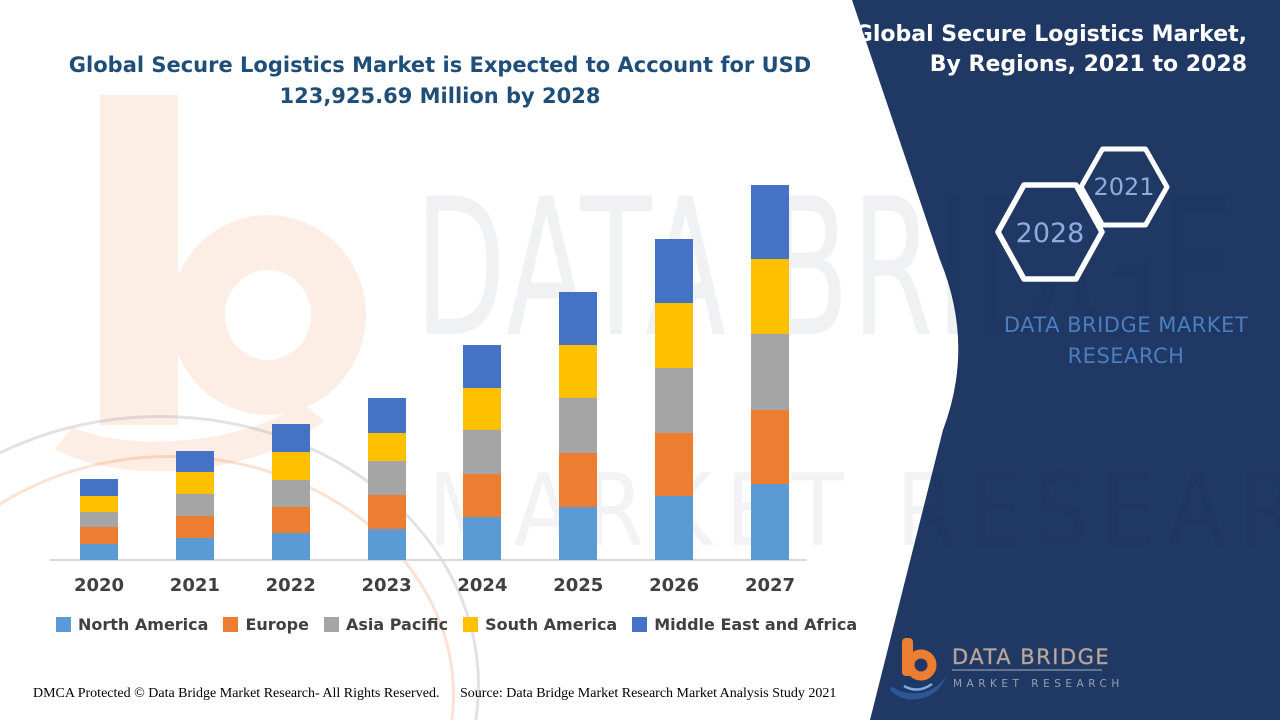  What do you see at coordinates (551, 624) in the screenshot?
I see `legend-label: South America` at bounding box center [551, 624].